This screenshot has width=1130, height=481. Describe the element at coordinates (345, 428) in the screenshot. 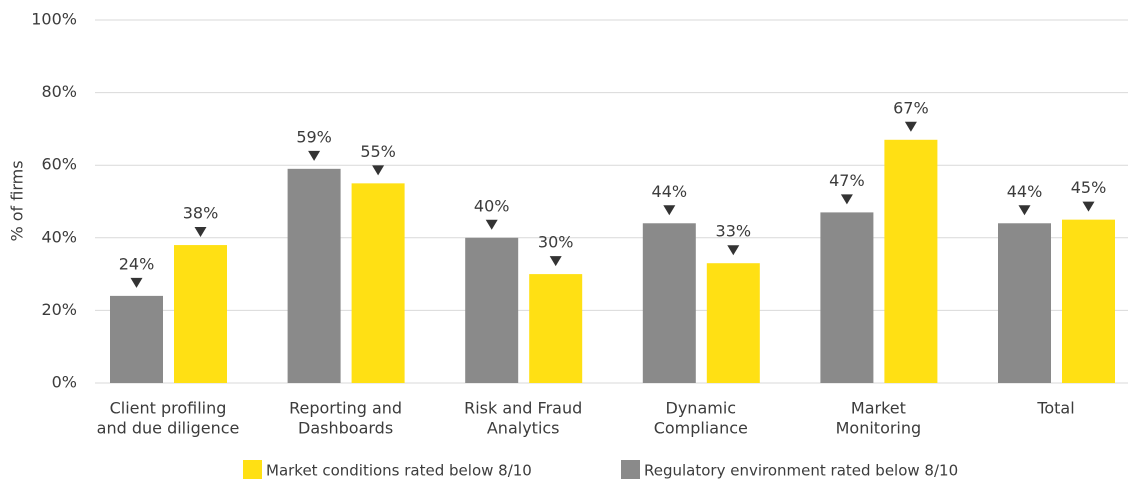

I see `x-tick-label: Dashboards` at that location.